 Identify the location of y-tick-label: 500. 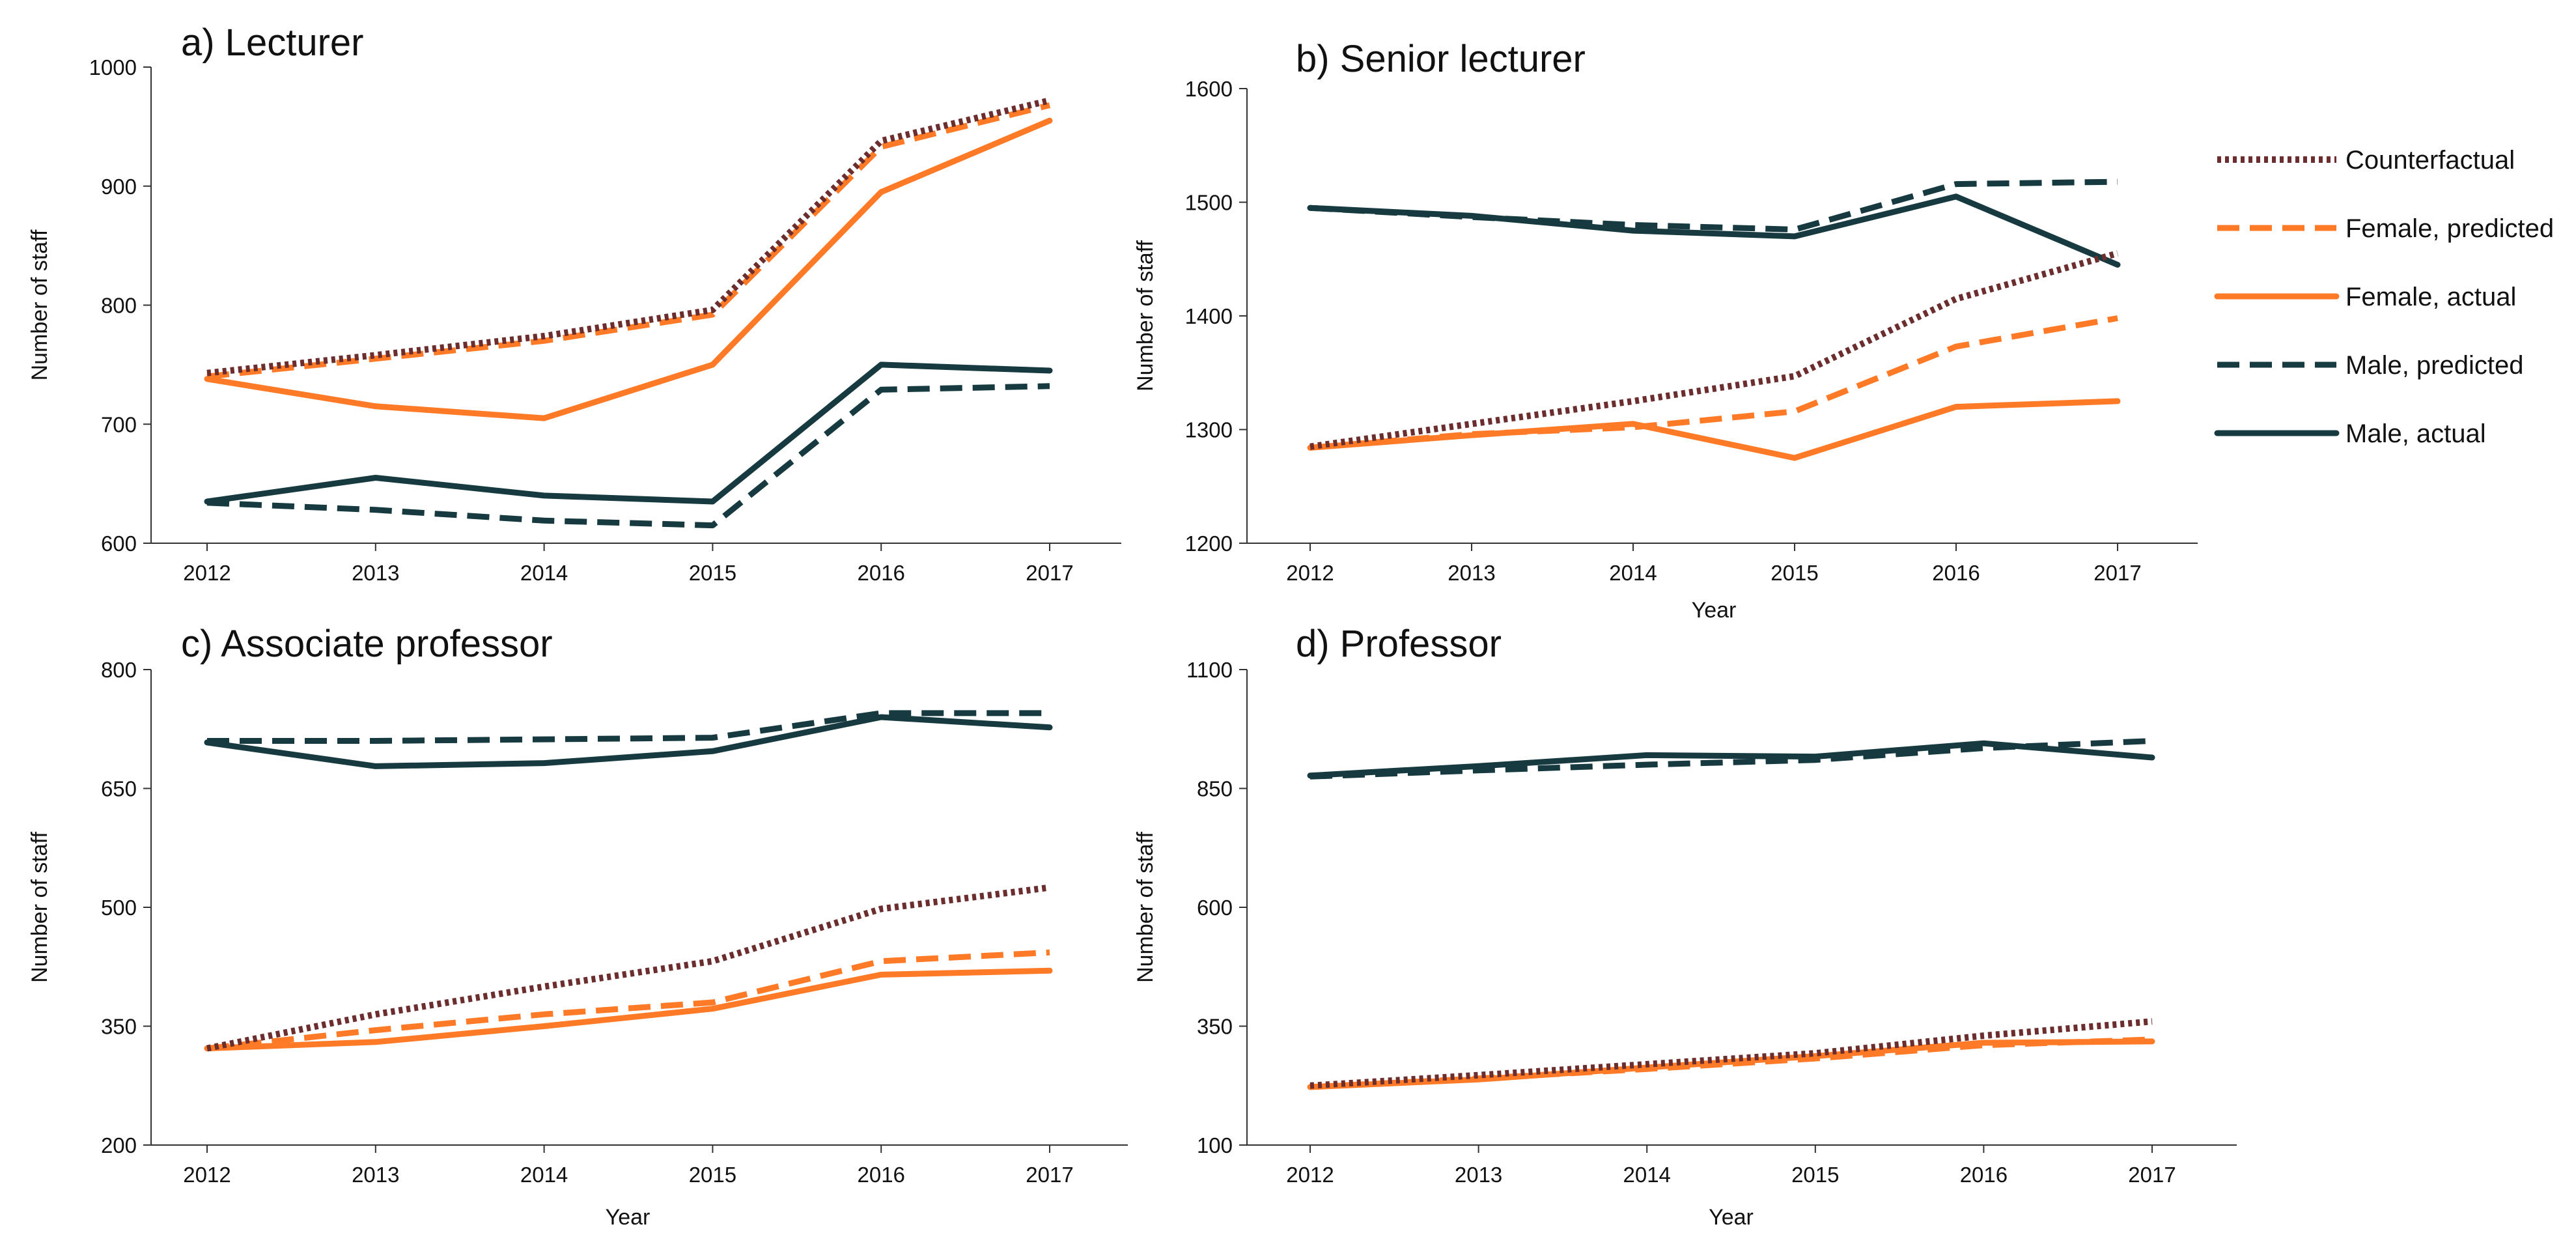
(119, 908).